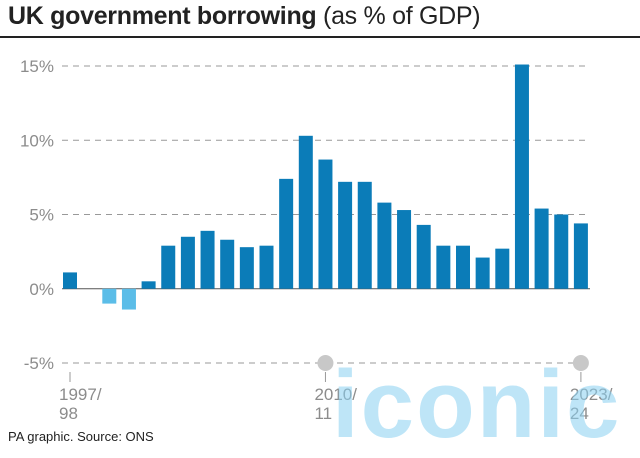 The image size is (640, 458). What do you see at coordinates (320, 37) in the screenshot?
I see `title-divider` at bounding box center [320, 37].